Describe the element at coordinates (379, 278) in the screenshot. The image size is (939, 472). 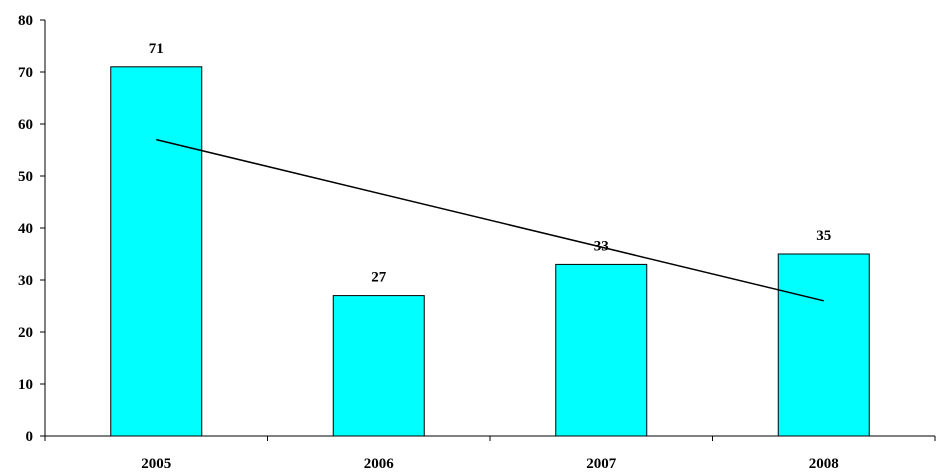
I see `data-label: 27` at that location.